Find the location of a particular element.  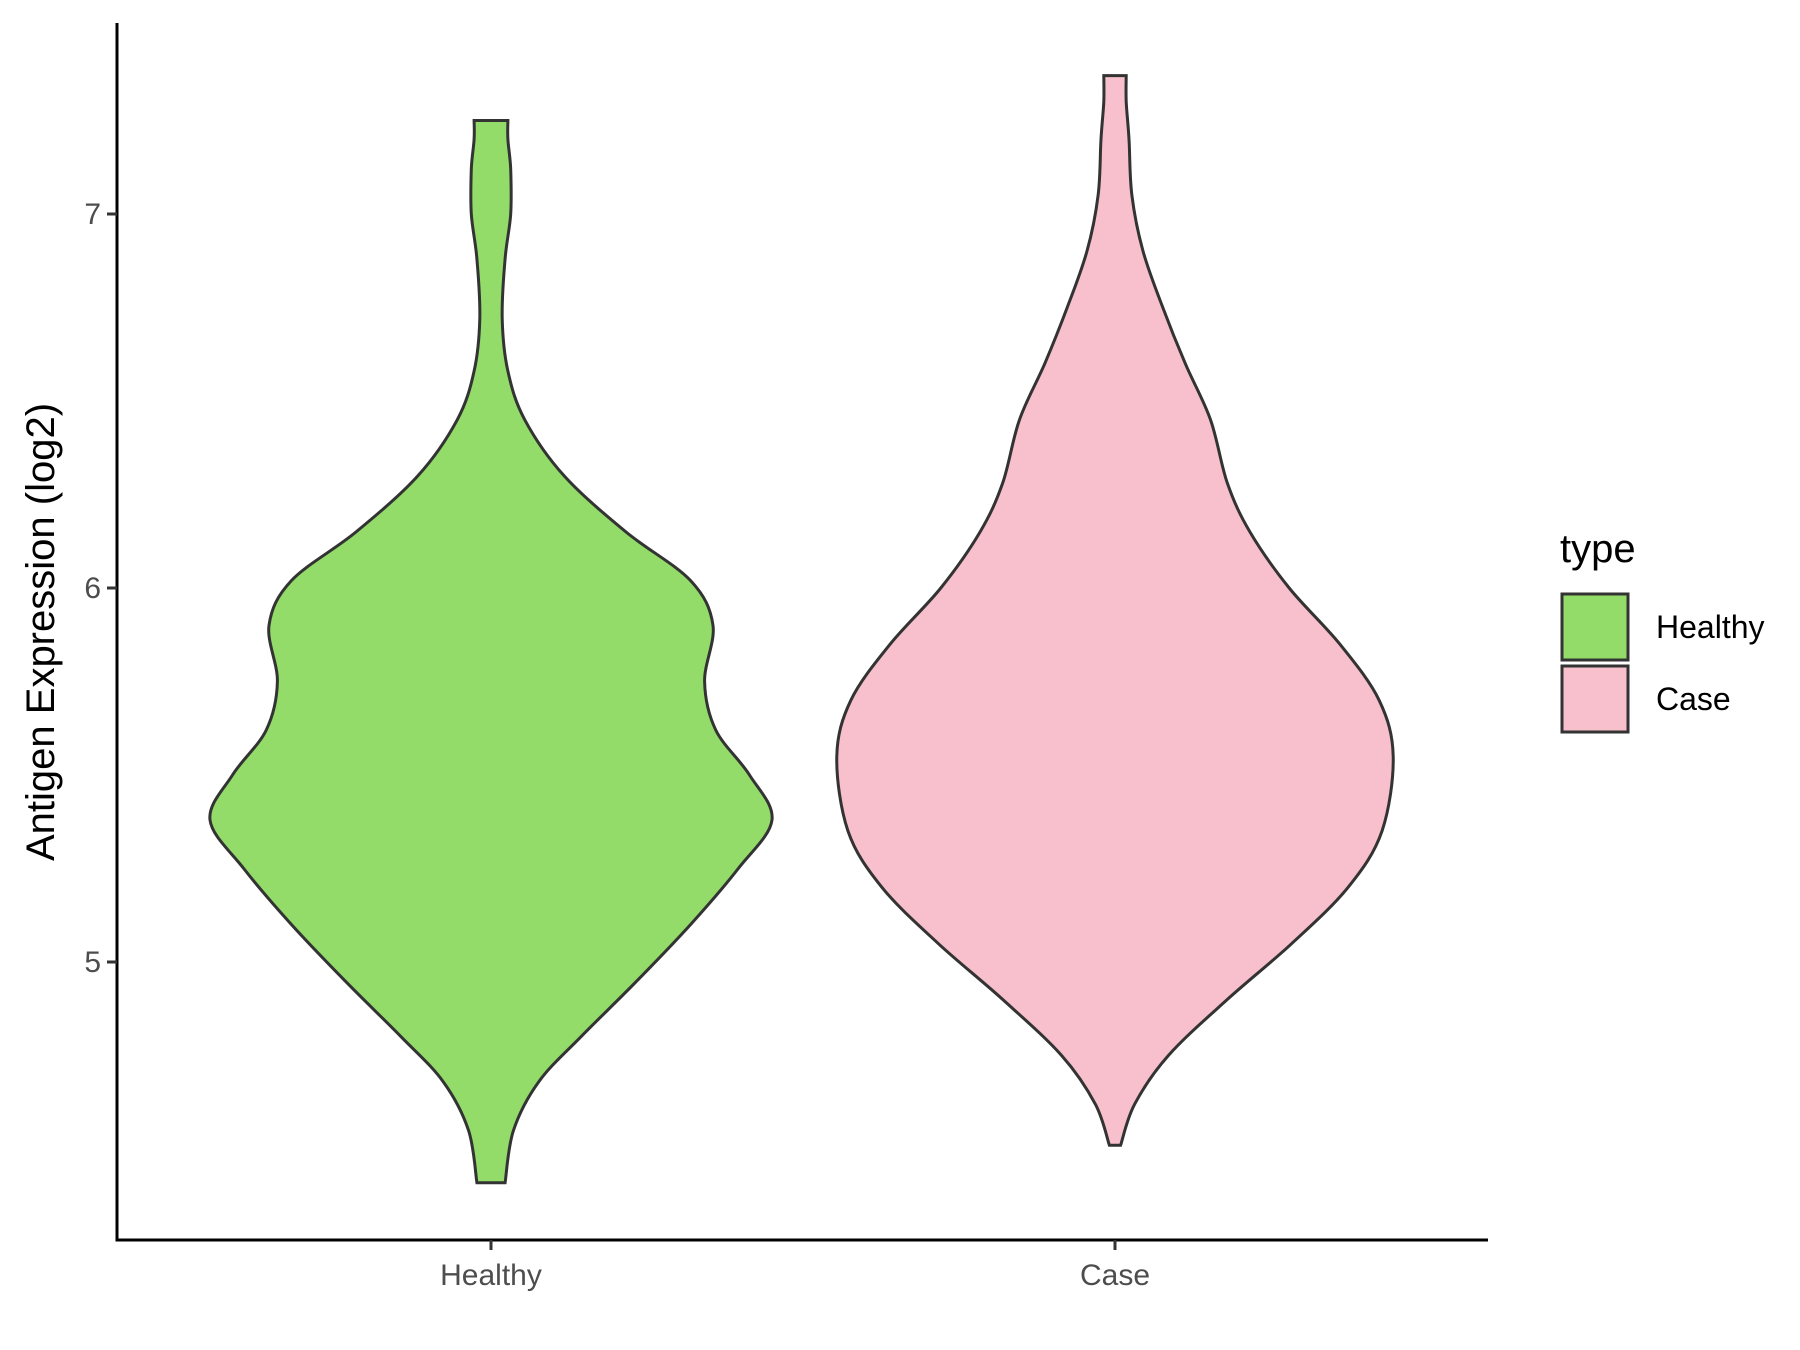

legend-label-healthy: Healthy is located at coordinates (1710, 627).